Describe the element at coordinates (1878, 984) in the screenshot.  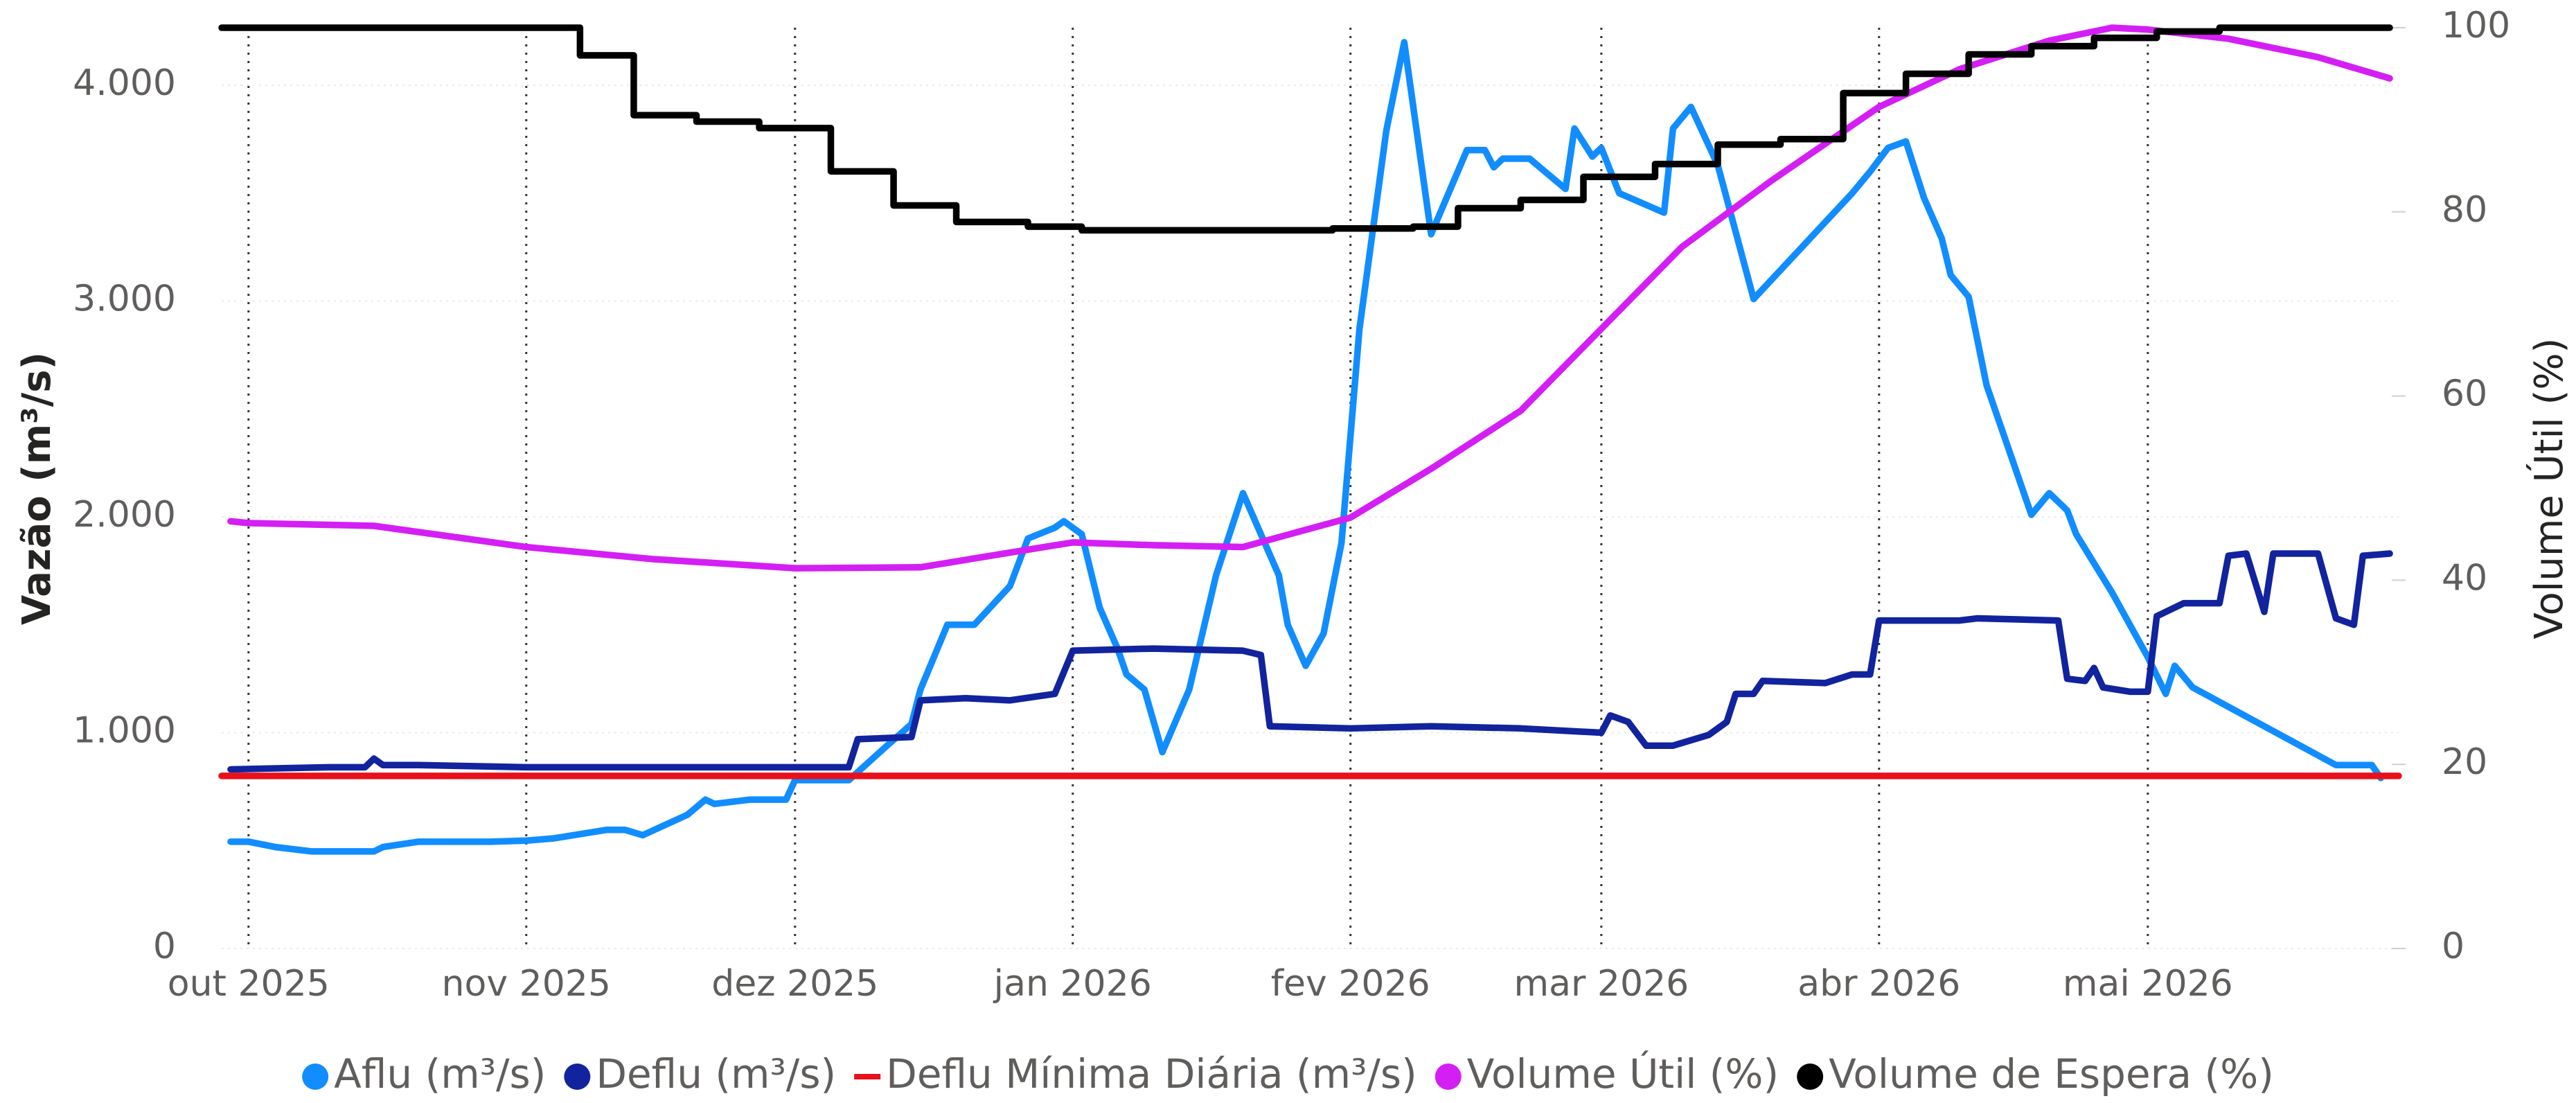
I see `x-tick-label: abr 2026` at that location.